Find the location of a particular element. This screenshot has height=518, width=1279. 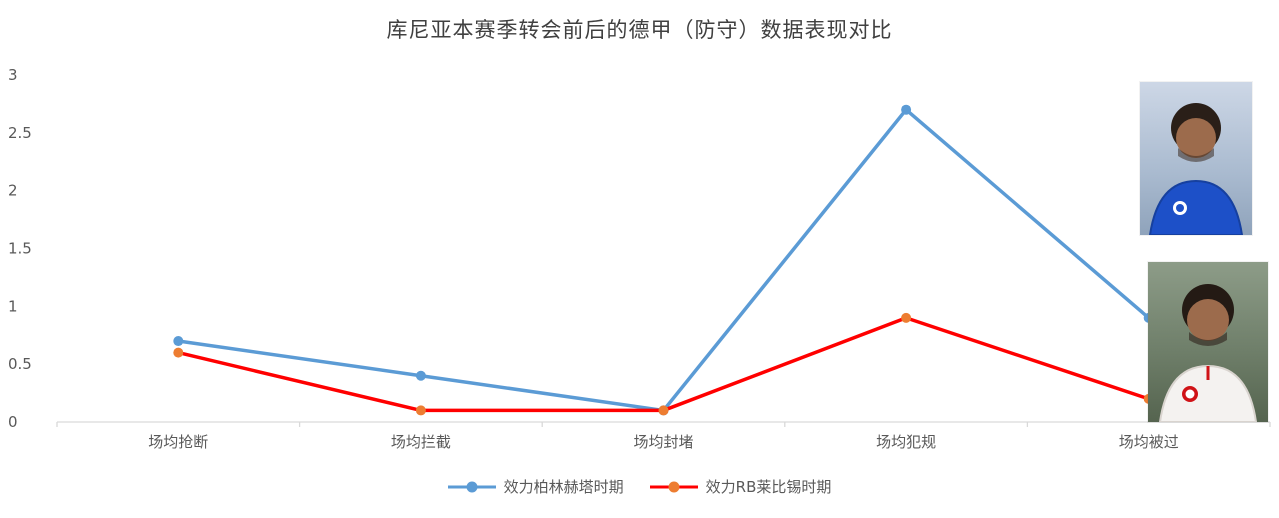

legend-label: 效力RB莱比锡时期 is located at coordinates (768, 487).